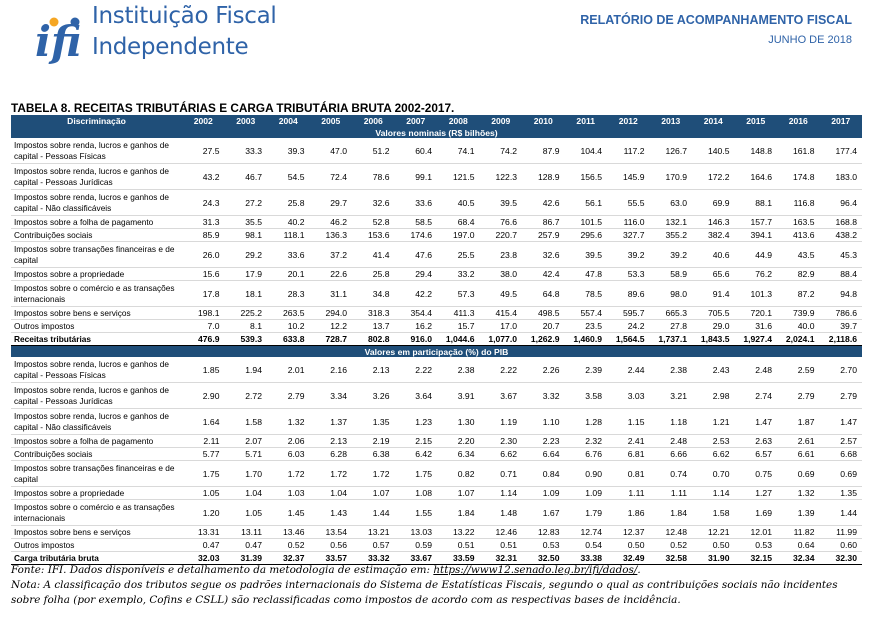 This screenshot has height=618, width=871. What do you see at coordinates (628, 545) in the screenshot?
I see `table-cell: 0.50` at bounding box center [628, 545].